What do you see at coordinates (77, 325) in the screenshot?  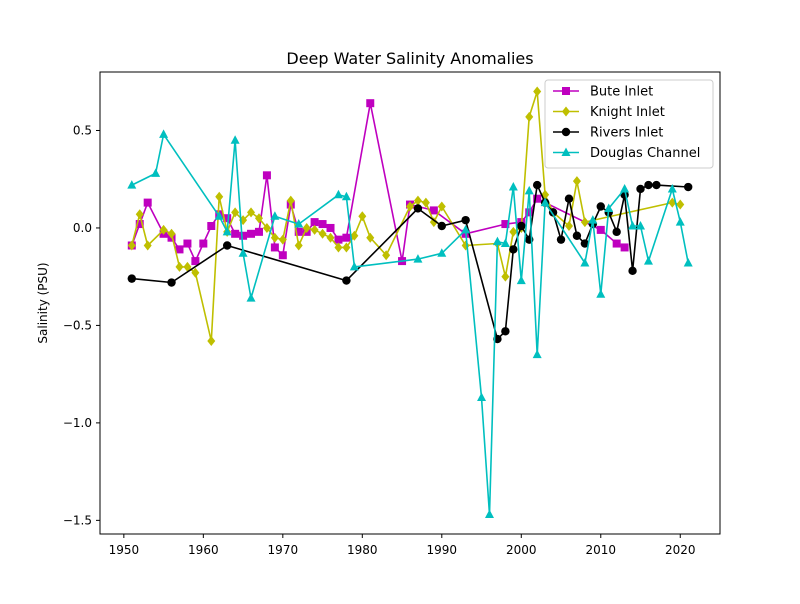 I see `y-tick-label: −0.5` at bounding box center [77, 325].